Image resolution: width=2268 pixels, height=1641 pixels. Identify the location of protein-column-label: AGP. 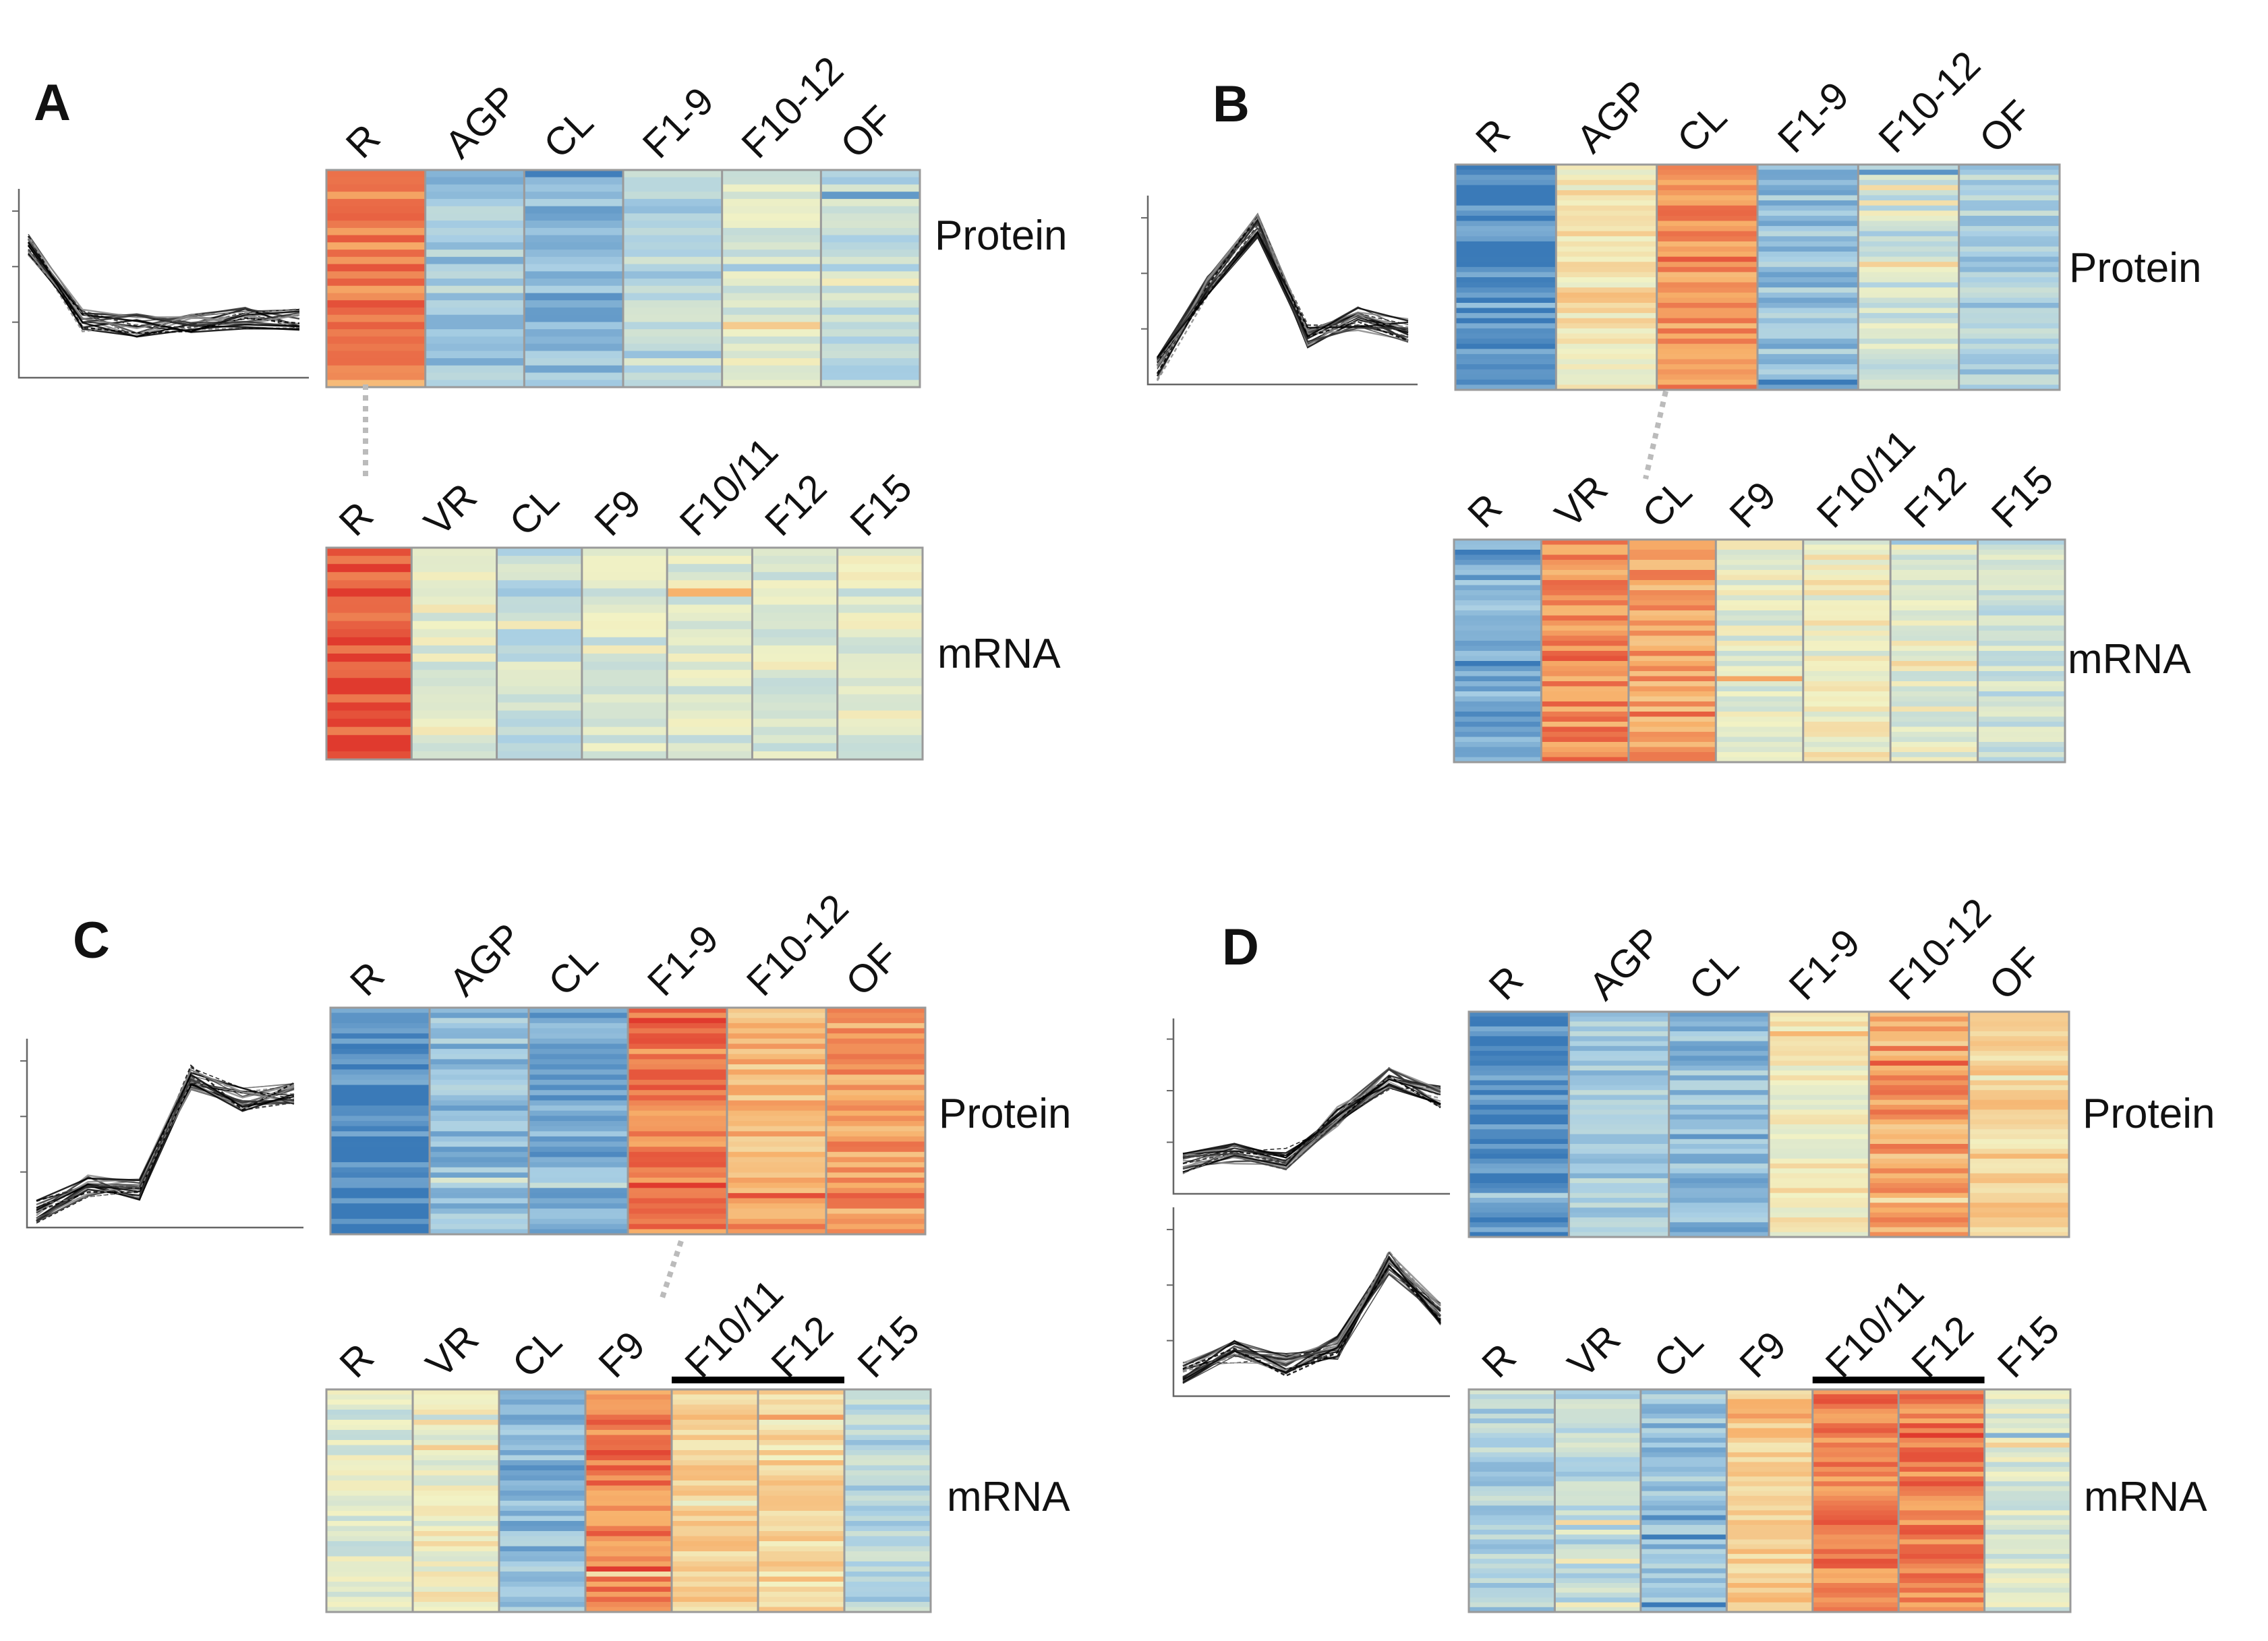
(486, 960).